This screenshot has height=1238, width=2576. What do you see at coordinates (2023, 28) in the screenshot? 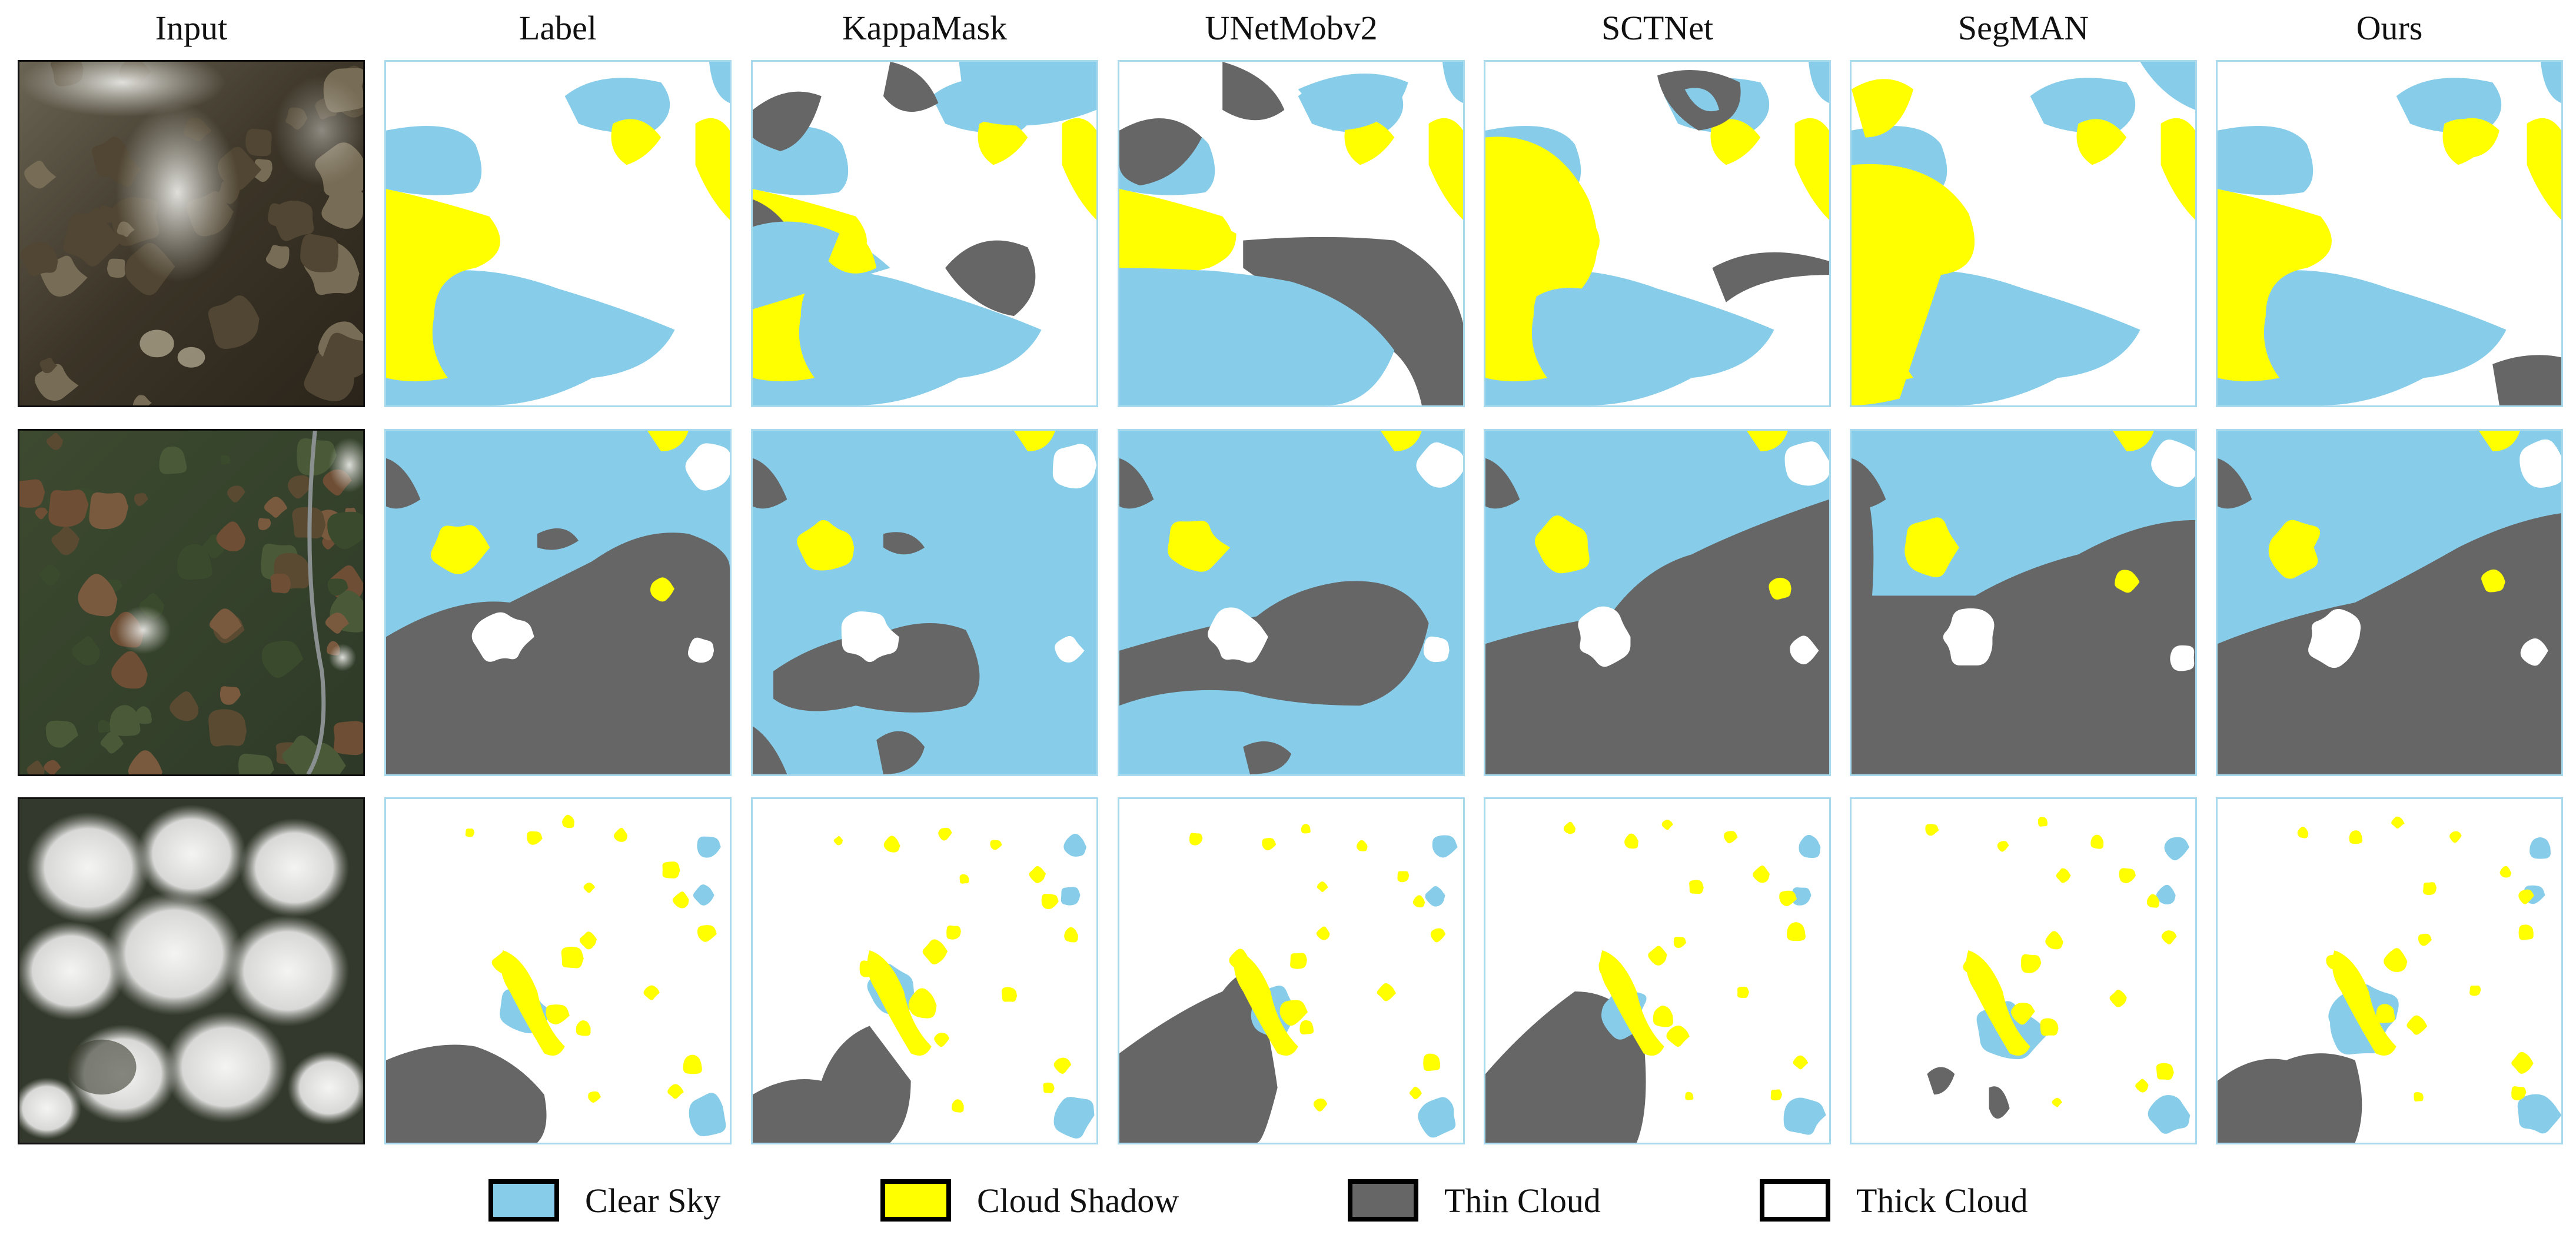
I see `column-header-segman: SegMAN` at bounding box center [2023, 28].